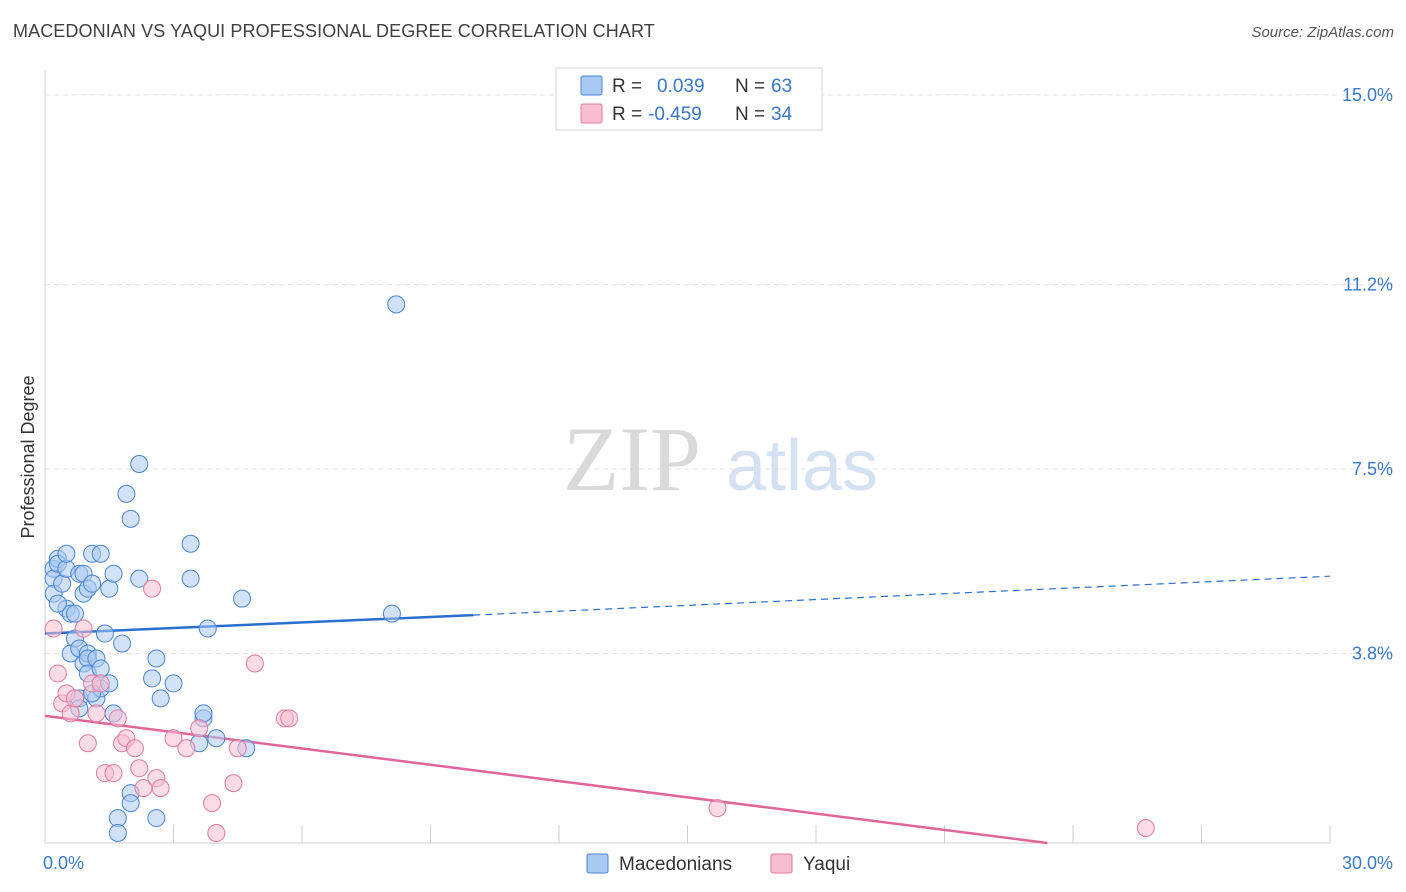  Describe the element at coordinates (591, 85) in the screenshot. I see `legend-swatch-macedonians` at that location.